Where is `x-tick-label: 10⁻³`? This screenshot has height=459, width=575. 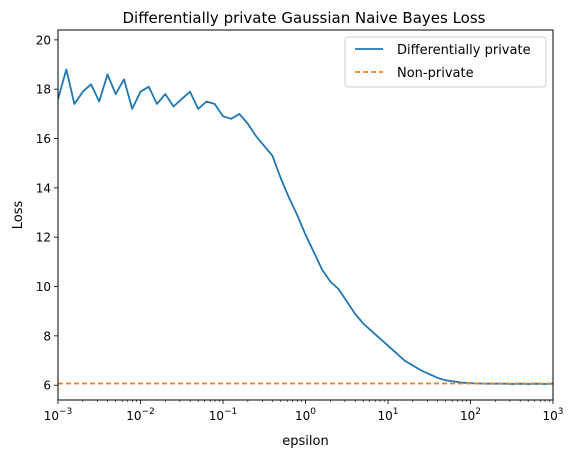 x-tick-label: 10⁻³ is located at coordinates (58, 415).